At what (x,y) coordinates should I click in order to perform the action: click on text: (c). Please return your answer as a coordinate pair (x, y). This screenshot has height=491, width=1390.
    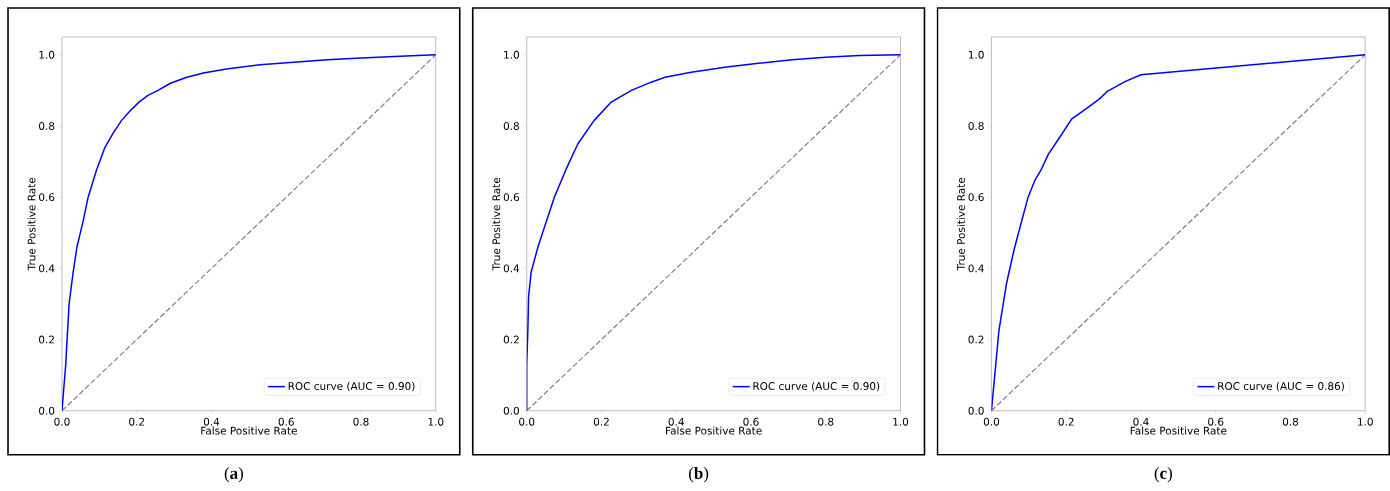
    Looking at the image, I should click on (1163, 475).